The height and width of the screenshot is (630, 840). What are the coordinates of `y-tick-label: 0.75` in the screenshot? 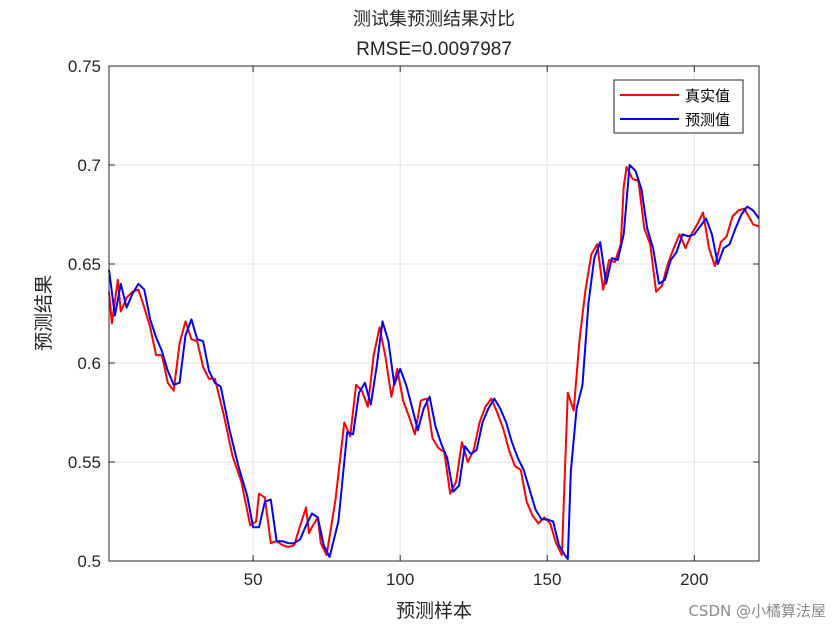 It's located at (84, 66).